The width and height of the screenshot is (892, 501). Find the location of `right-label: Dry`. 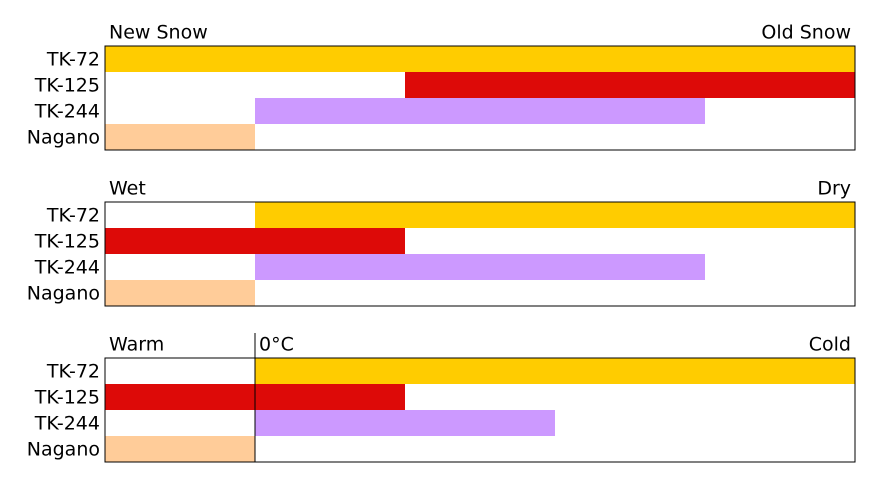

right-label: Dry is located at coordinates (834, 189).